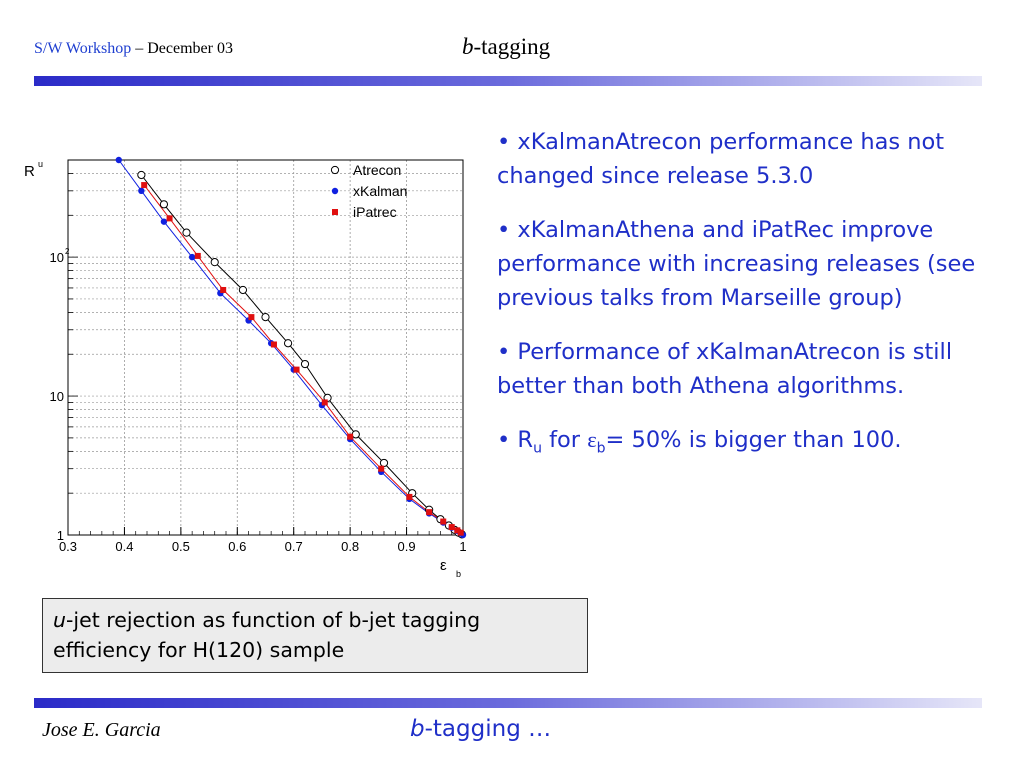  Describe the element at coordinates (181, 546) in the screenshot. I see `x-tick-label: 0.5` at that location.